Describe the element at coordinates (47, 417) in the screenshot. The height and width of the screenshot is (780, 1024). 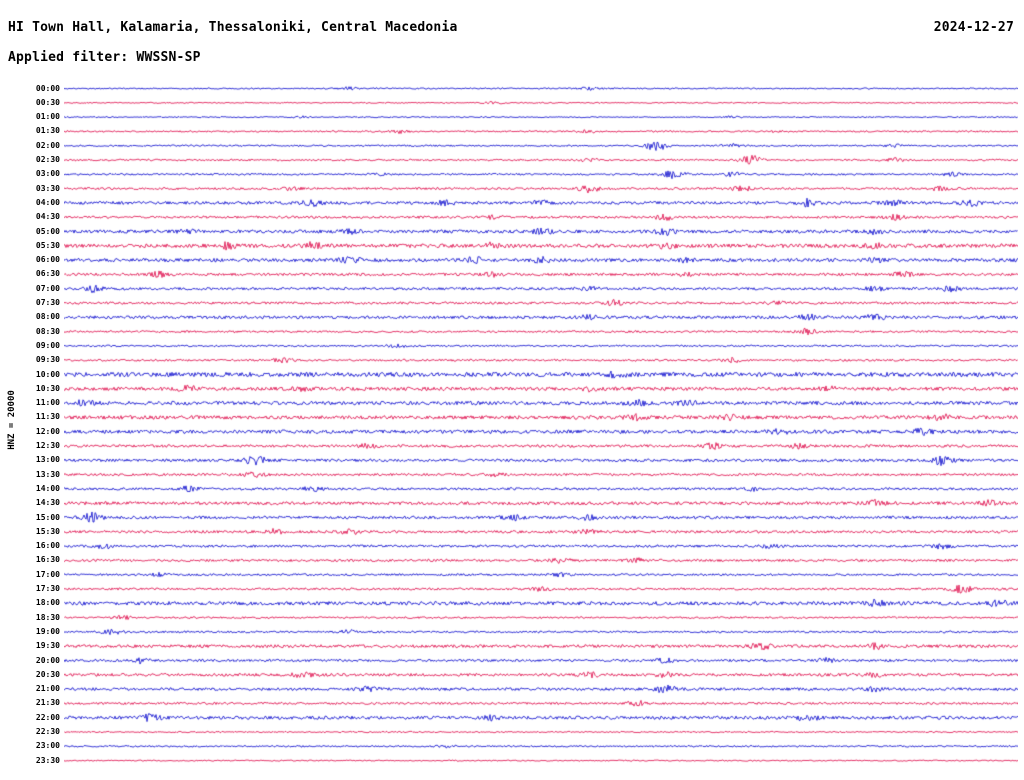
I see `time-label: 11:30` at that location.